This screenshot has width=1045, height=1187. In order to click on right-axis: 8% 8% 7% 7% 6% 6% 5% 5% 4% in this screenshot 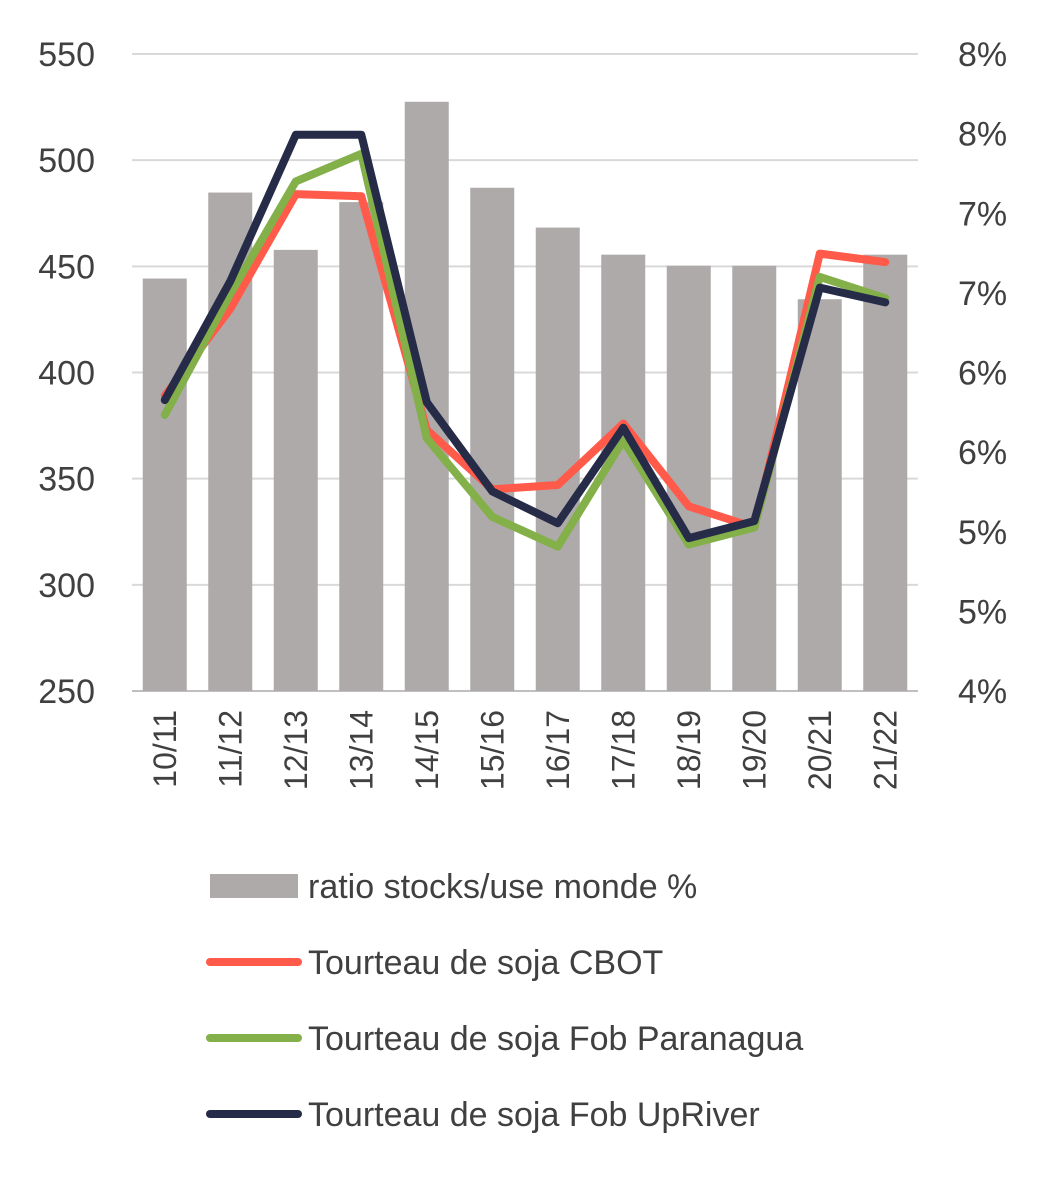, I will do `click(982, 373)`.